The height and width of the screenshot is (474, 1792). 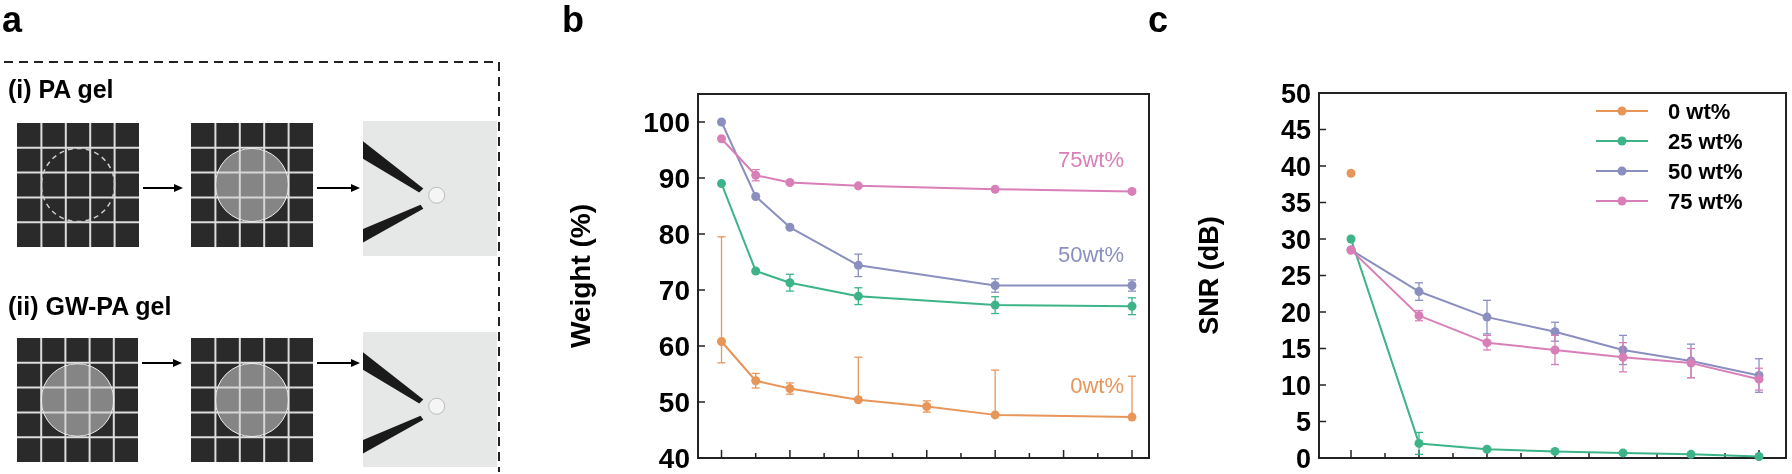 I want to click on legend-label: 75 wt%, so click(x=1705, y=201).